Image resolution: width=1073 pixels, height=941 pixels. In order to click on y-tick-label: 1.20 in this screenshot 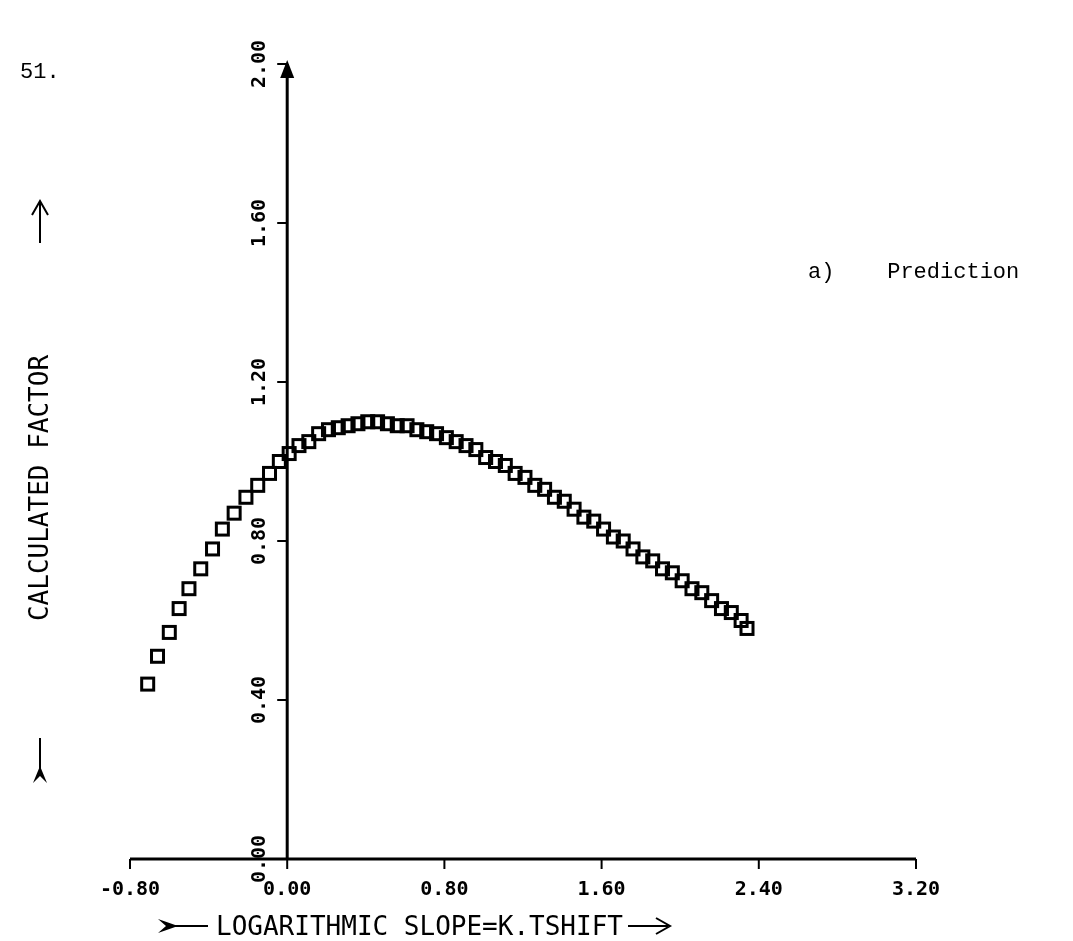, I will do `click(258, 382)`.